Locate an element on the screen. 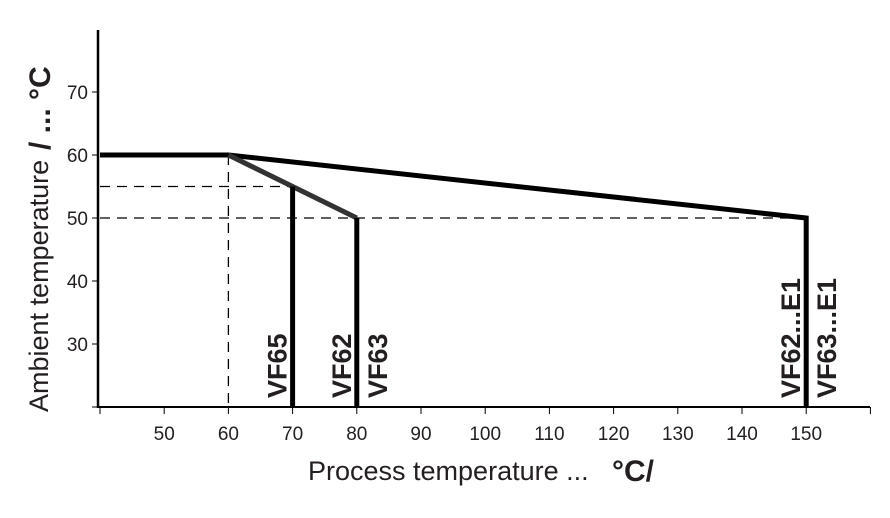 This screenshot has height=518, width=890. y-tick-label-50: 50 is located at coordinates (77, 219).